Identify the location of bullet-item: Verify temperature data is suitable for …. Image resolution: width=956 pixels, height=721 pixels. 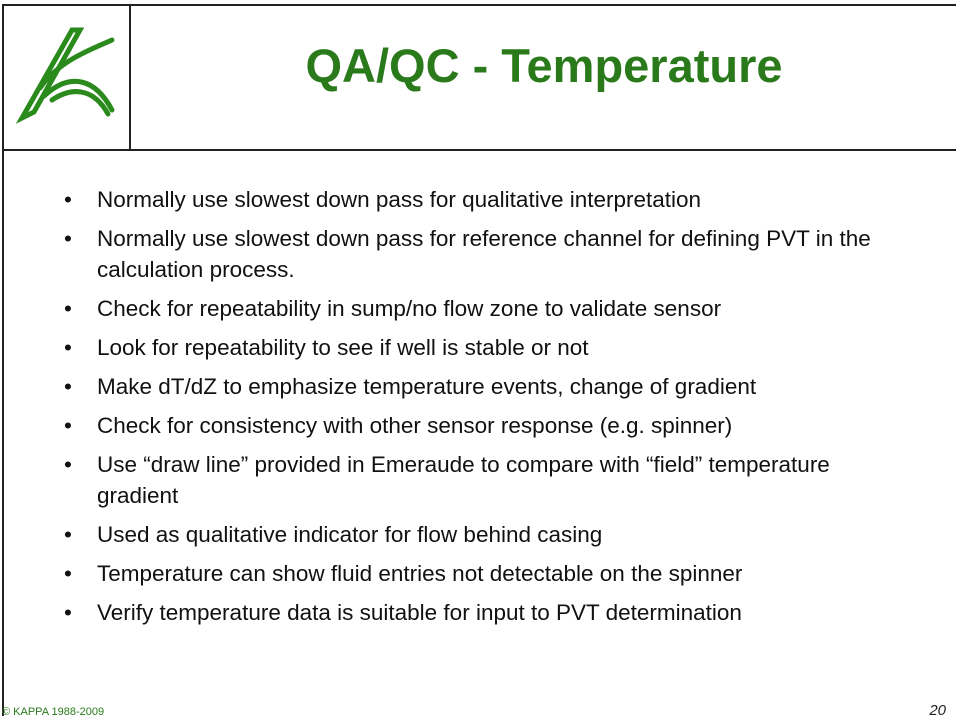
(473, 612).